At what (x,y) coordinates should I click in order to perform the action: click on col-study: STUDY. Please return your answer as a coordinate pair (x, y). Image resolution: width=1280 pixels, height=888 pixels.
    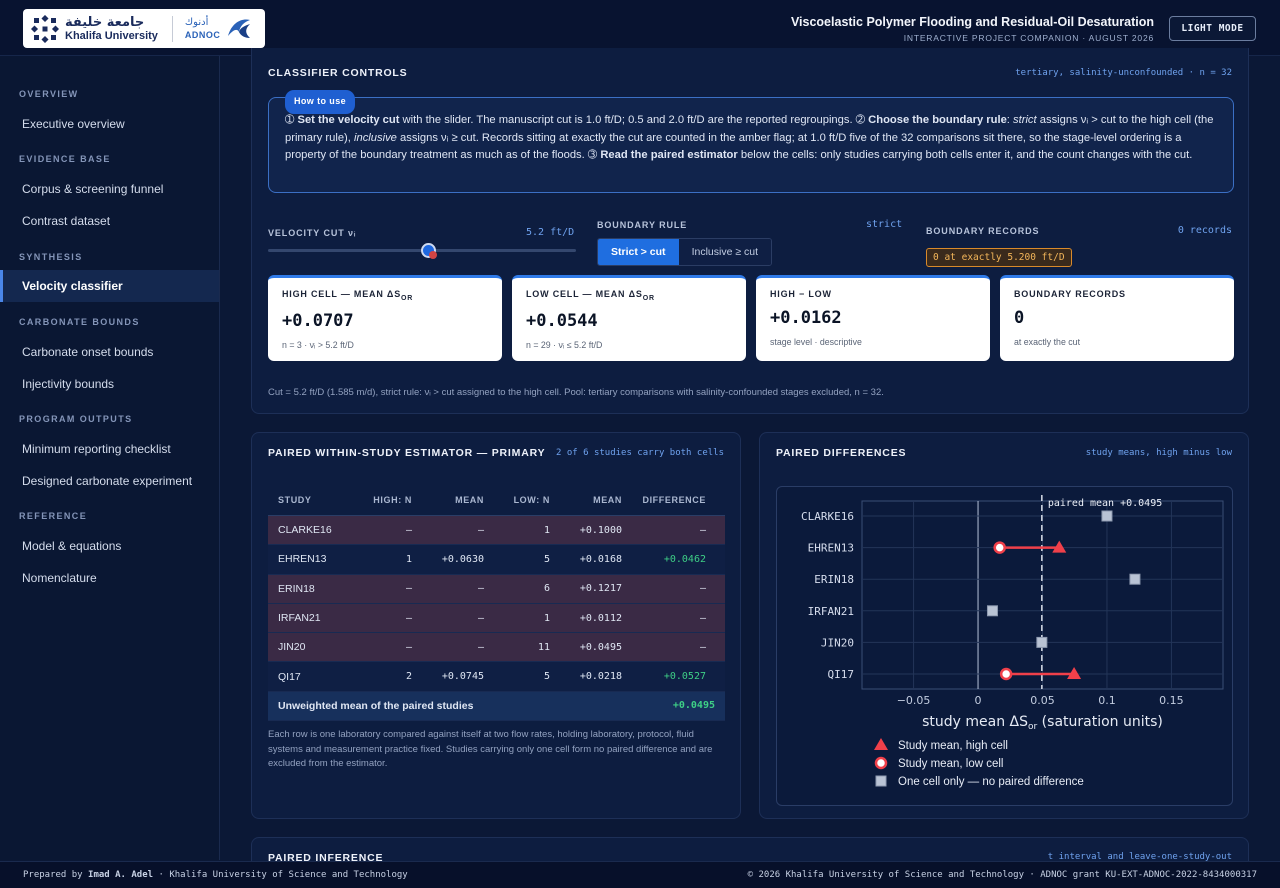
    Looking at the image, I should click on (295, 499).